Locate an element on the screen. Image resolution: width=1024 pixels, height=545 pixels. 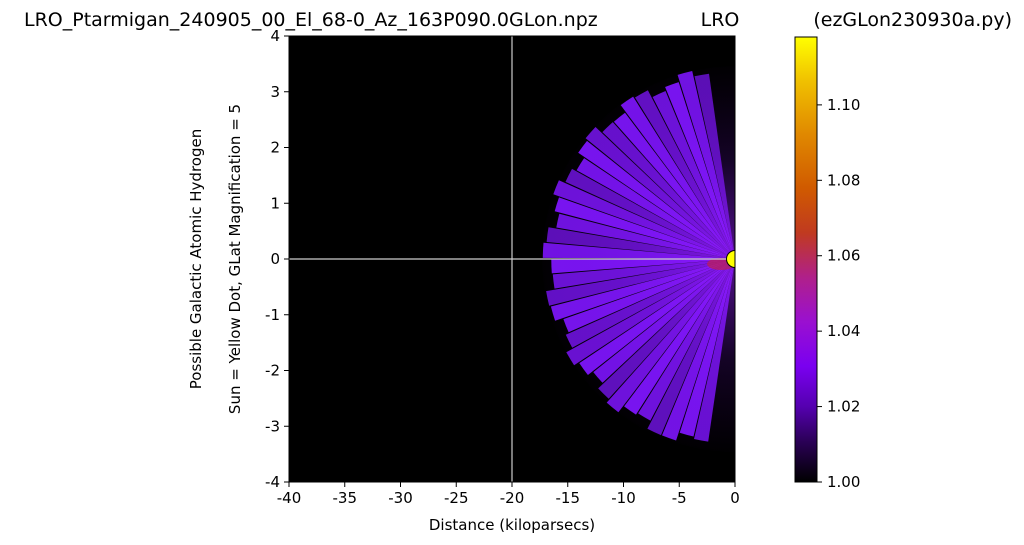
x-tick-label: -20 is located at coordinates (512, 498).